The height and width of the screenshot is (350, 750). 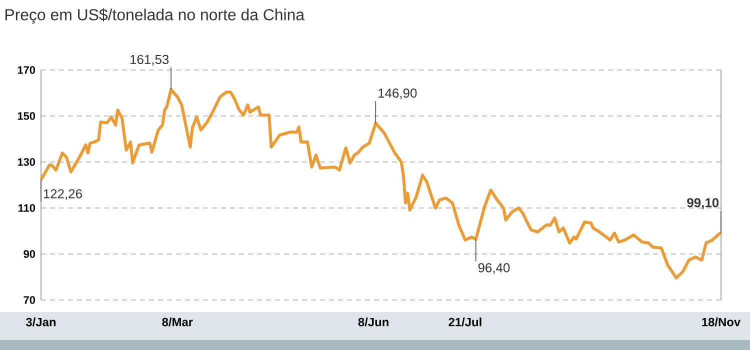 I want to click on chart-title: Preço em US$/tonelada no norte da China, so click(x=155, y=16).